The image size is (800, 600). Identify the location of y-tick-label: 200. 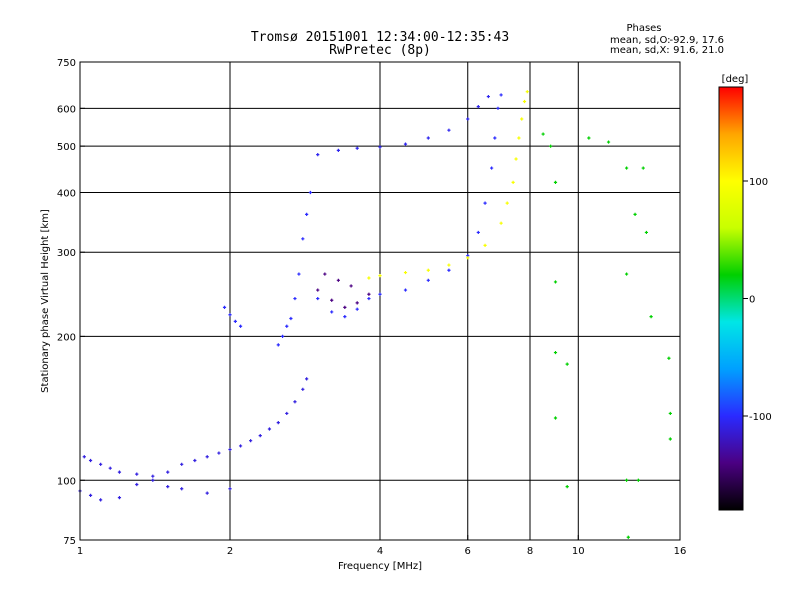
(66, 337).